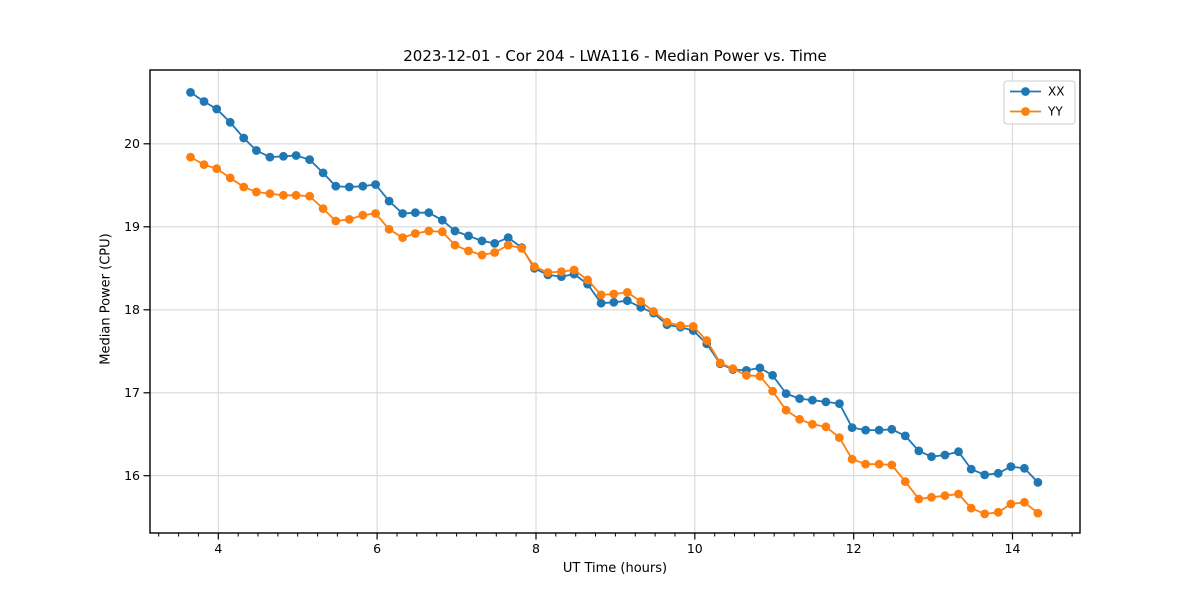  I want to click on y-axis-label: Median Power (CPU), so click(106, 299).